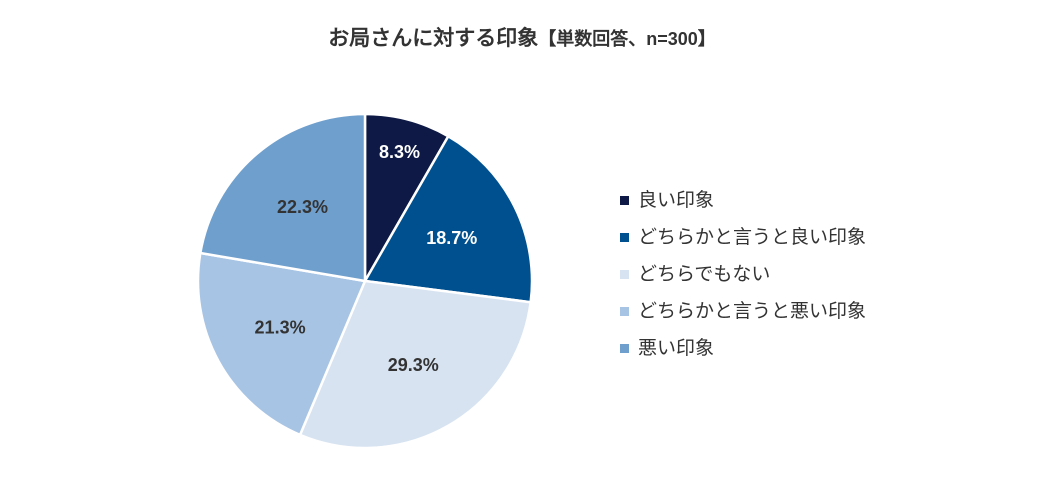 This screenshot has width=1044, height=499. Describe the element at coordinates (433, 38) in the screenshot. I see `chart-title-main: お局さんに対する印象` at that location.